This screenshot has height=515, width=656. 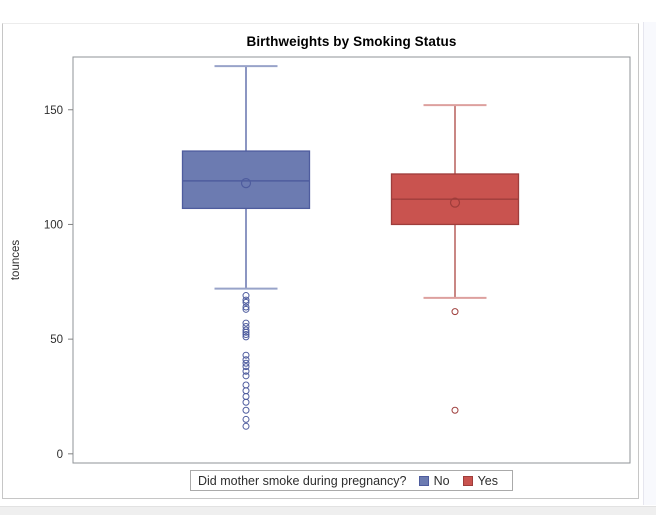 What do you see at coordinates (441, 480) in the screenshot?
I see `legend-entry-no-label: No` at bounding box center [441, 480].